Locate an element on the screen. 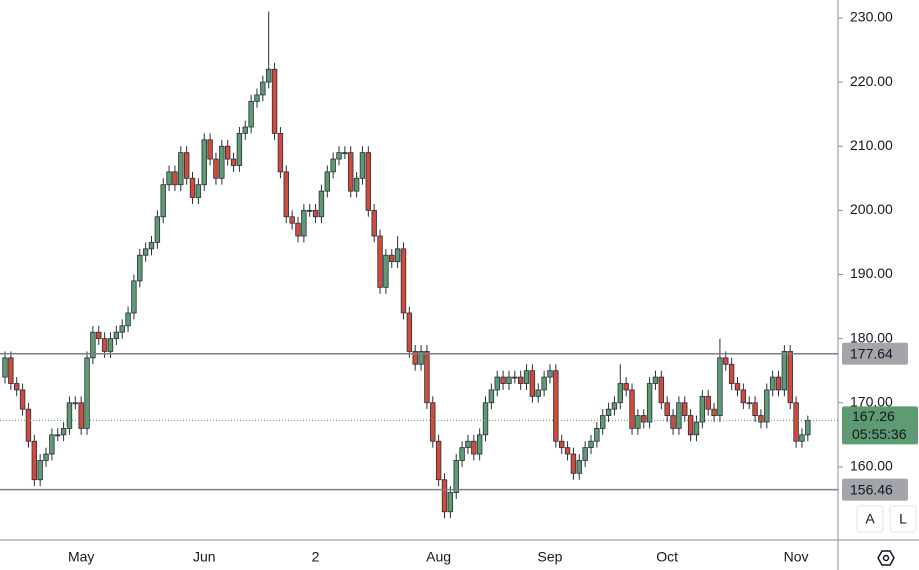 Image resolution: width=919 pixels, height=570 pixels. y-tick-label: 220.00 is located at coordinates (871, 81).